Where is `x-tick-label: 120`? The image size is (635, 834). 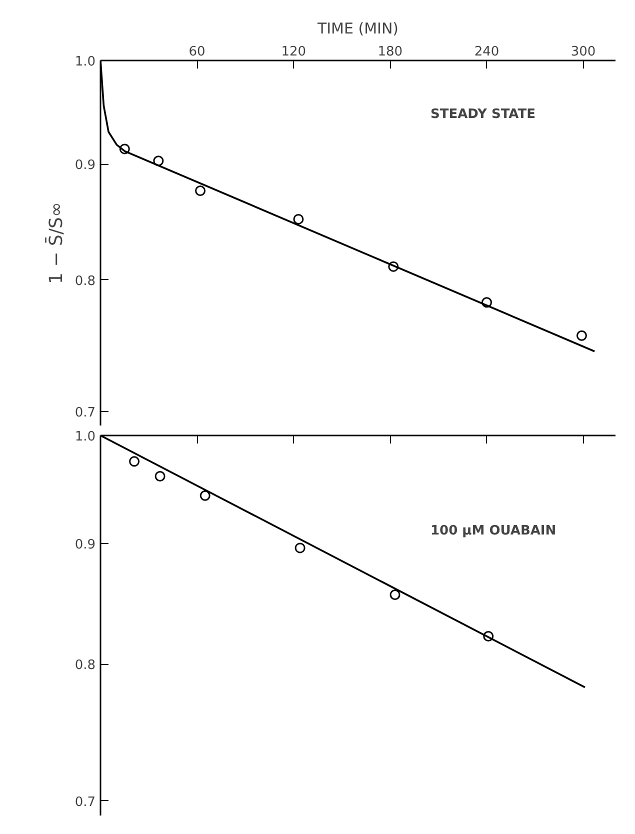 x-tick-label: 120 is located at coordinates (293, 52).